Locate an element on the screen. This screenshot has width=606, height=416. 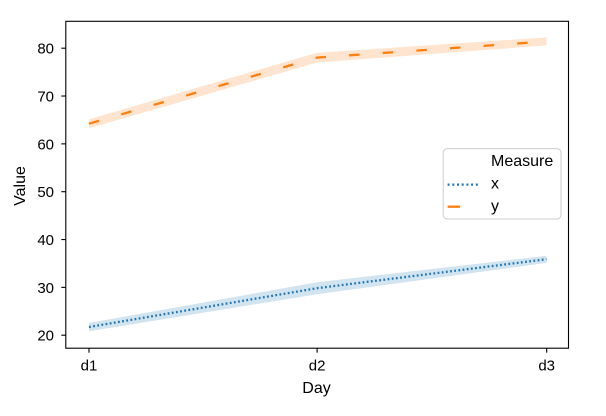
svg-text: d2 is located at coordinates (317, 366).